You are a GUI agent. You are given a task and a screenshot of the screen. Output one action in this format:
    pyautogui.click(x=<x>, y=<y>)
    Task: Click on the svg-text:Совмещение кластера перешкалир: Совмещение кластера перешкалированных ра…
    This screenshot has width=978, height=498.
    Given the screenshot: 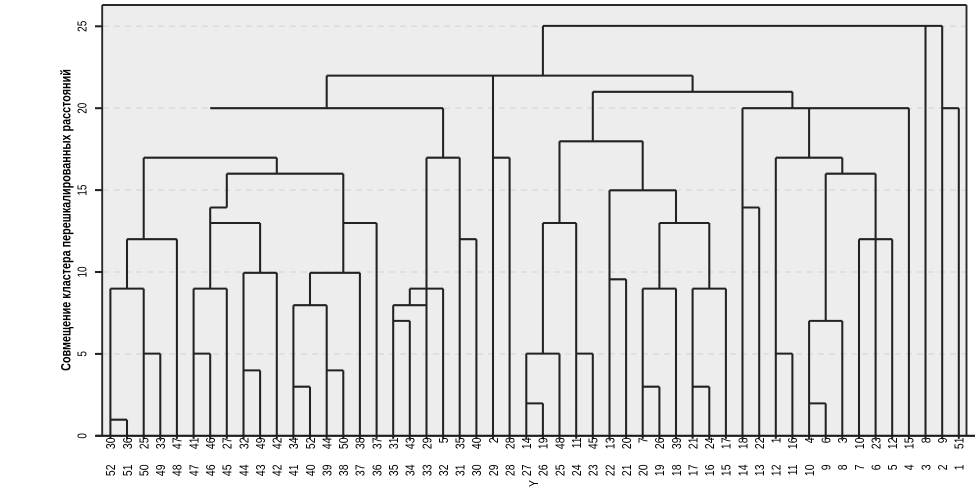 What is the action you would take?
    pyautogui.click(x=65, y=220)
    